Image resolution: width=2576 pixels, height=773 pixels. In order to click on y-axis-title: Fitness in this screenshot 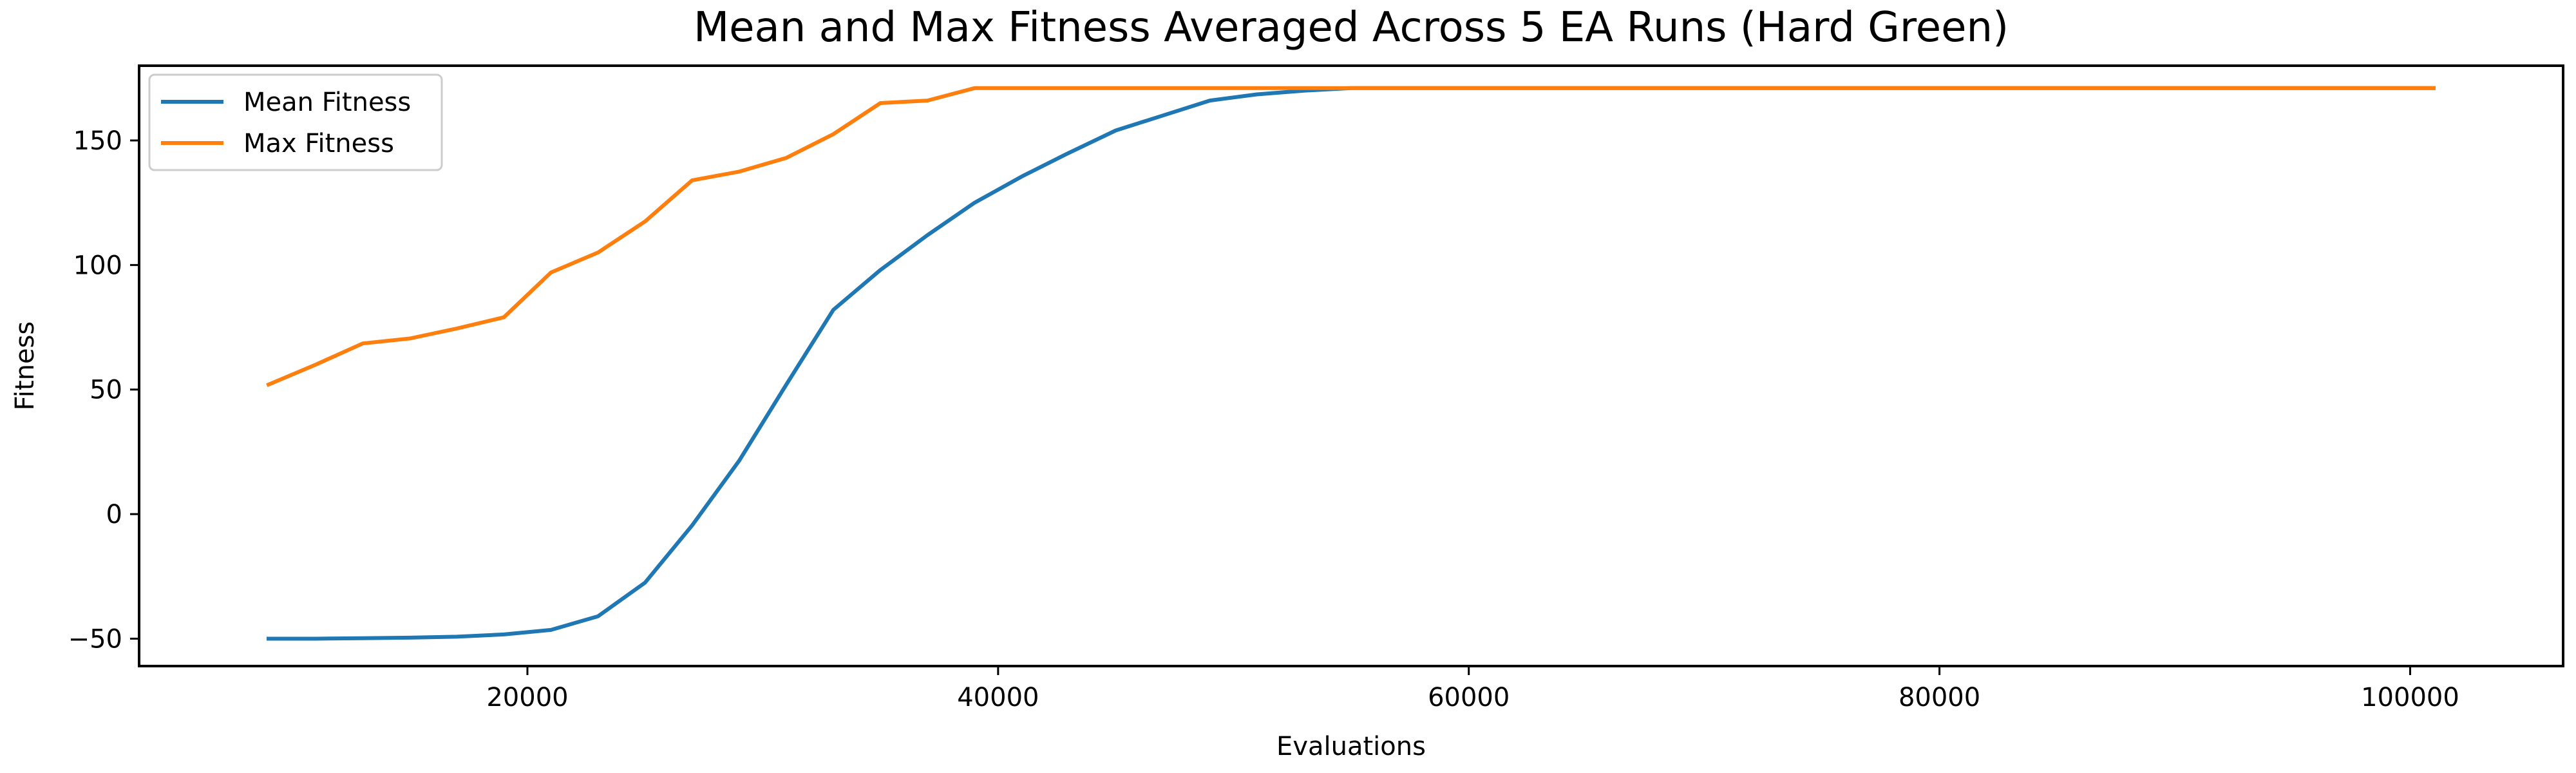, I will do `click(25, 366)`.